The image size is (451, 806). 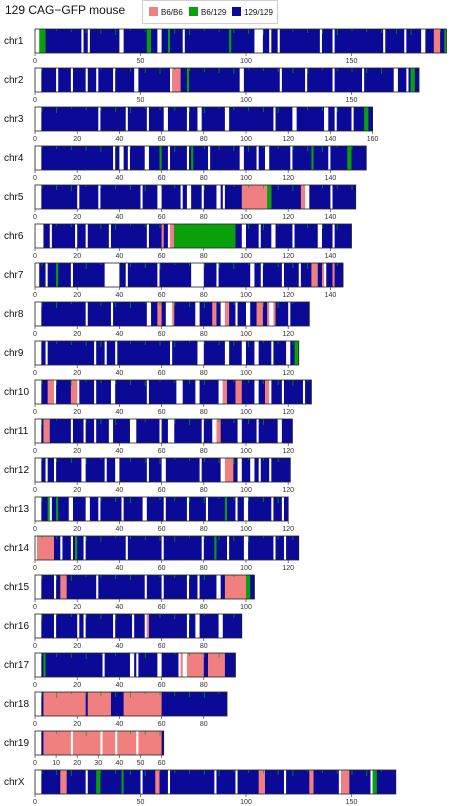 What do you see at coordinates (152, 553) in the screenshot?
I see `chromosome-track-chr14: chr14 0 20 40 60 80 100 120` at bounding box center [152, 553].